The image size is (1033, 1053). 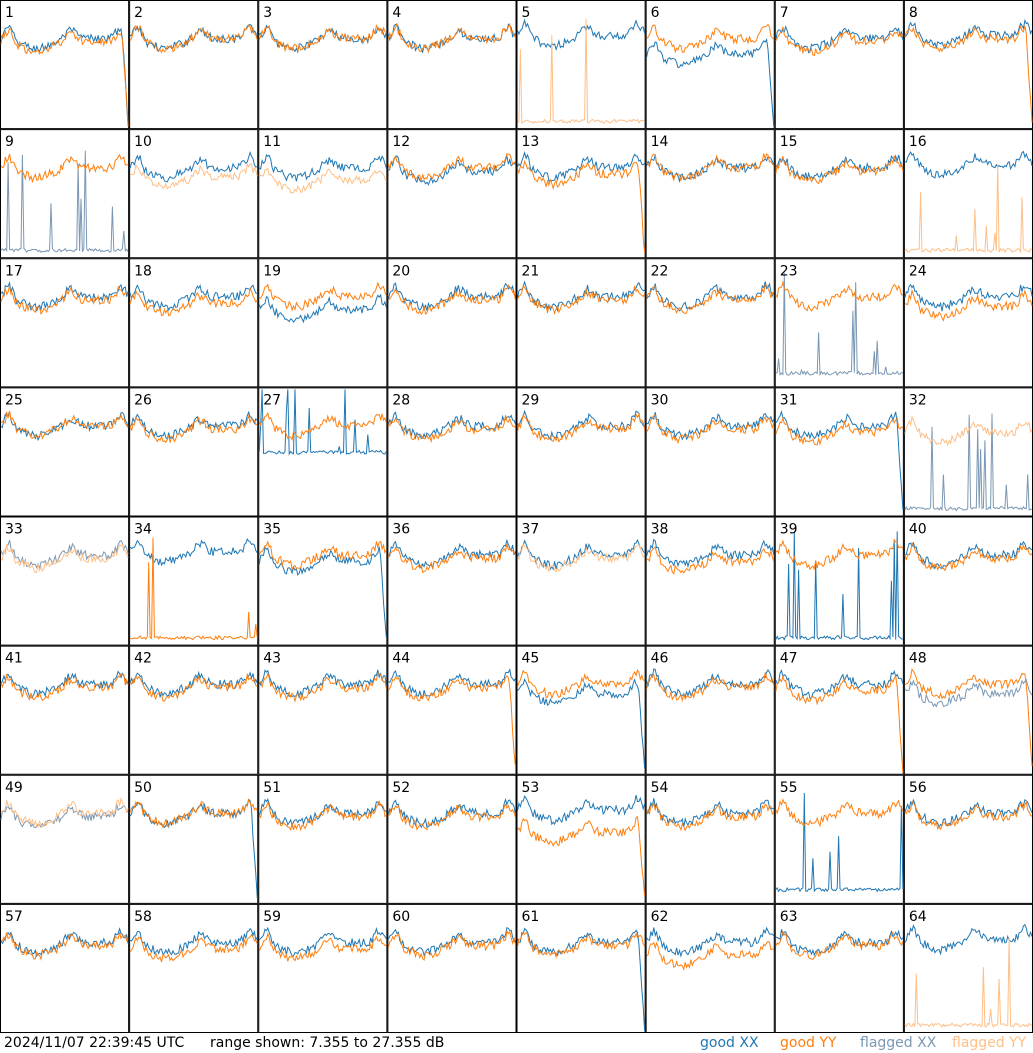 I want to click on panel-12: 12, so click(x=452, y=194).